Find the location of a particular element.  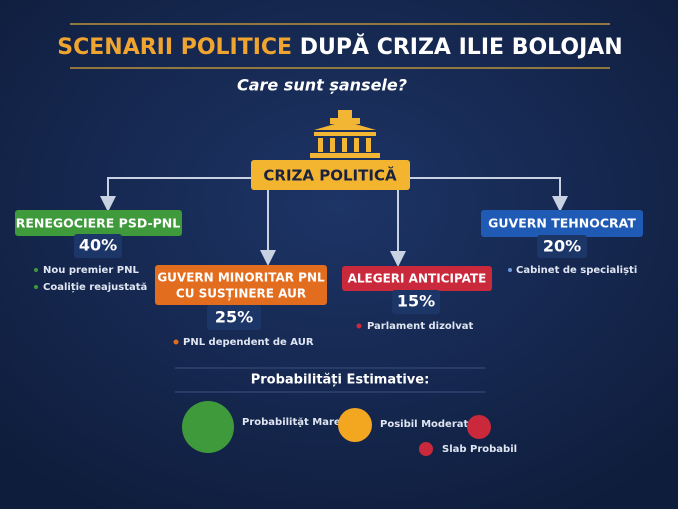

node-label: ALEGERI ANTICIPATE is located at coordinates (417, 279).